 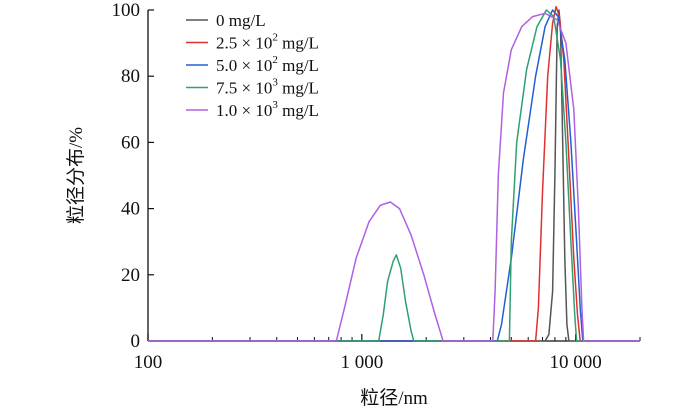 What do you see at coordinates (267, 42) in the screenshot?
I see `legend-entry-2: 2.5 × 102 mg/L` at bounding box center [267, 42].